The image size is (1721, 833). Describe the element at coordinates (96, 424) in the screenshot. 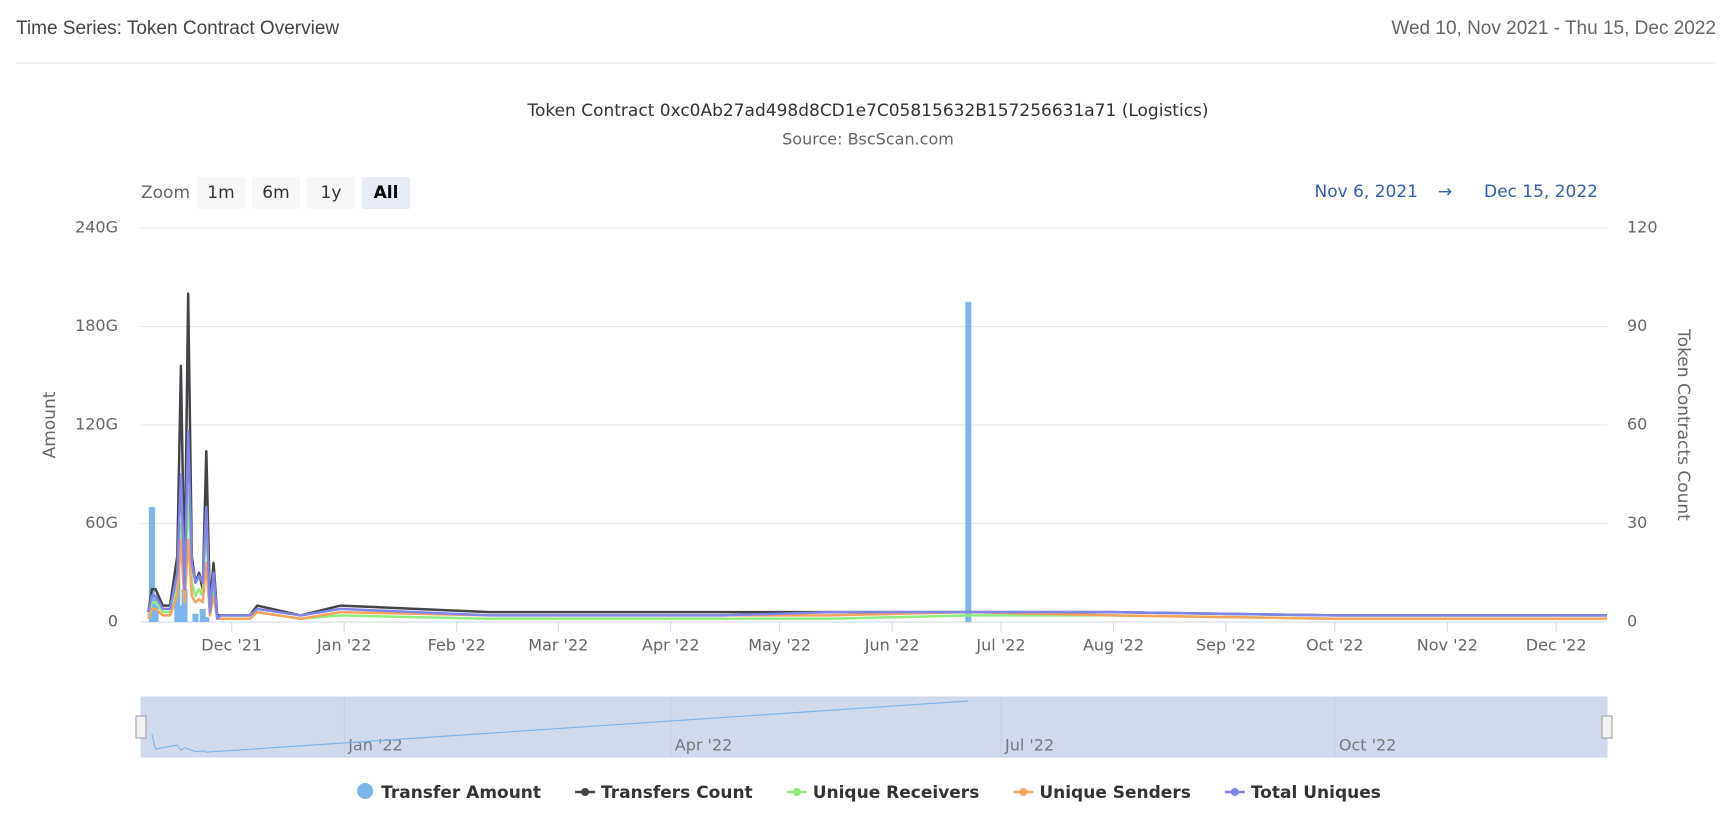

I see `y-tick-label: 120G` at that location.